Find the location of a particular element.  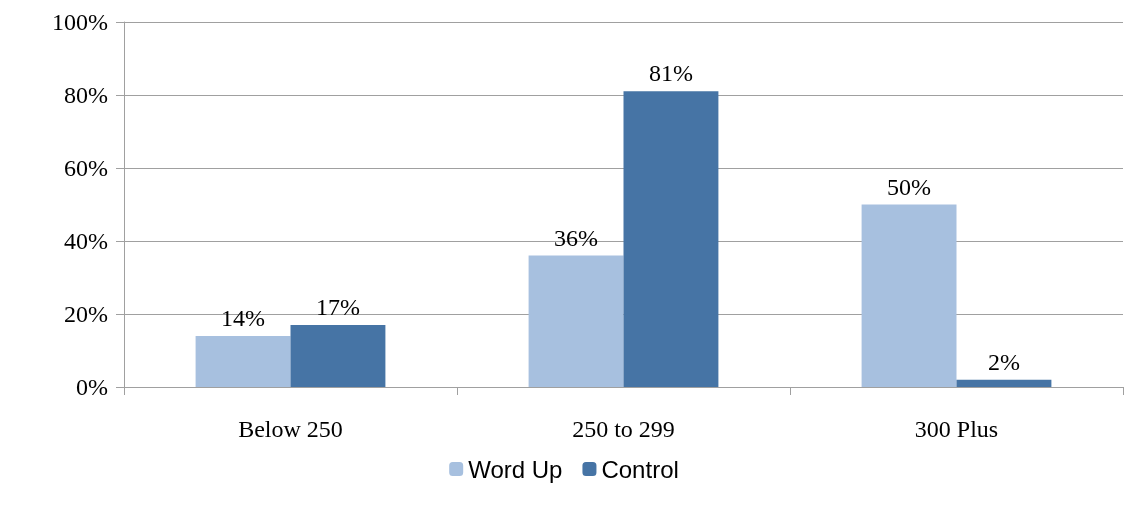

legend-label: Word Up is located at coordinates (515, 469).